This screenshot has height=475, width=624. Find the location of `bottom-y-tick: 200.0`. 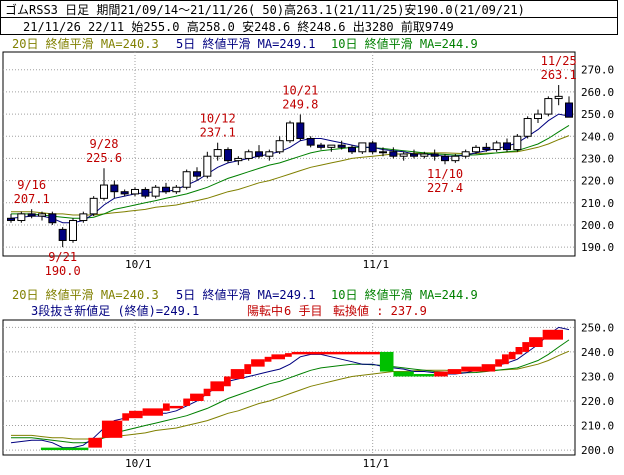

bottom-y-tick: 200.0 is located at coordinates (597, 450).